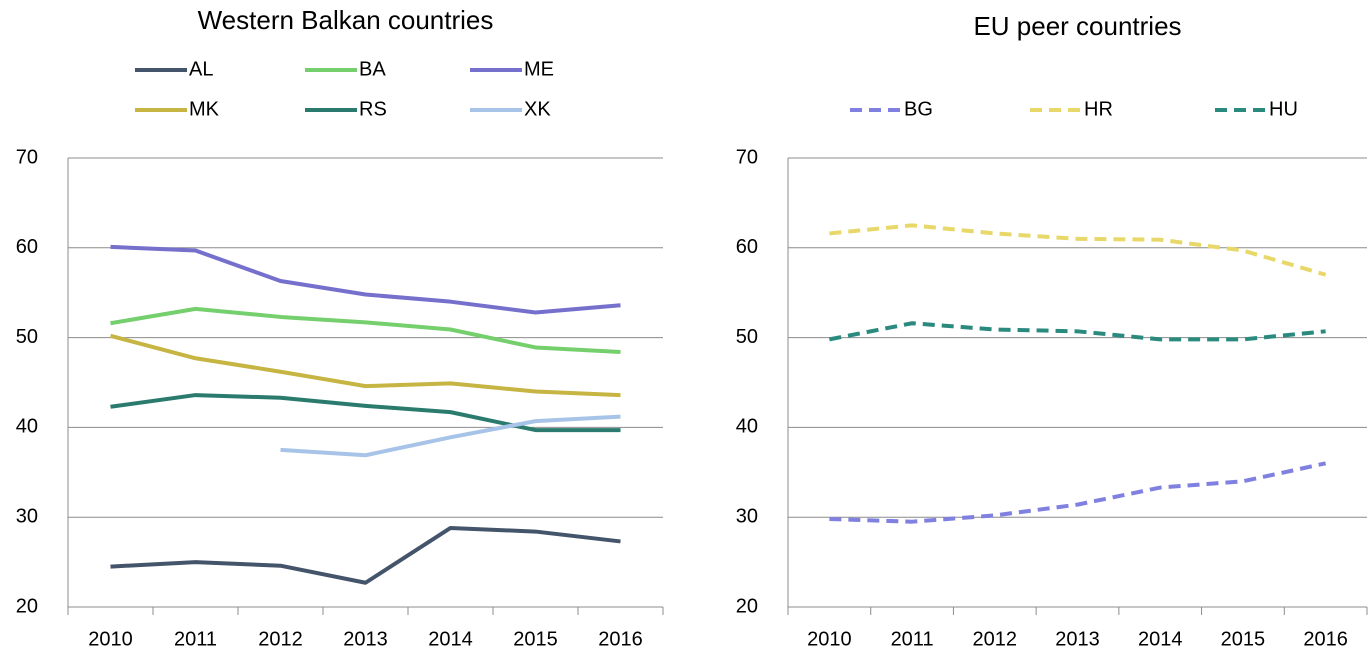  Describe the element at coordinates (539, 69) in the screenshot. I see `legend-label: ME` at that location.